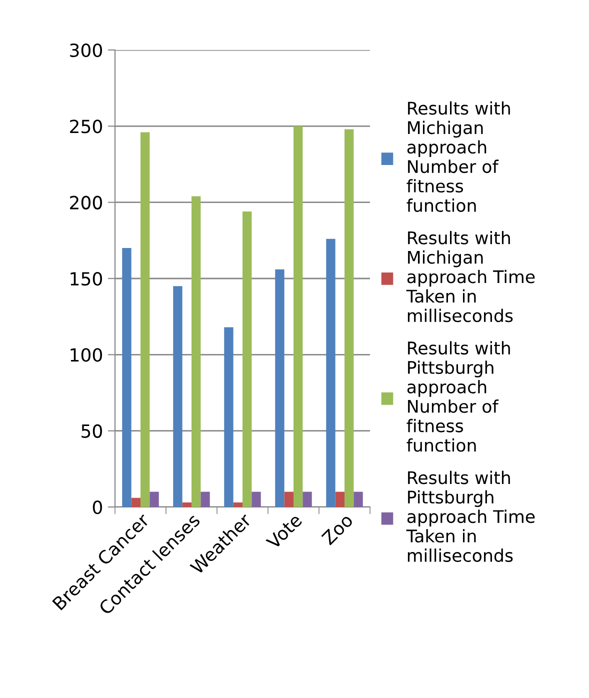  Describe the element at coordinates (337, 529) in the screenshot. I see `x-tick-label: Zoo` at that location.